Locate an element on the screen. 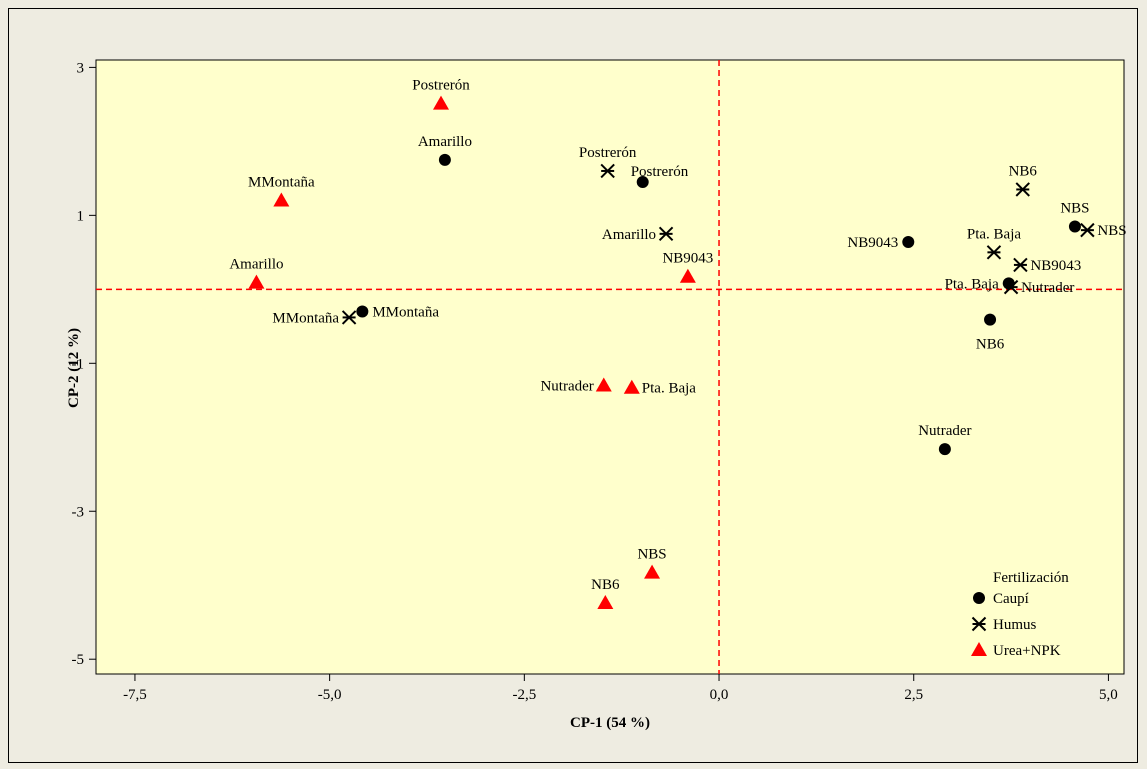 This screenshot has height=769, width=1147. y-tick-label: 3 is located at coordinates (81, 68).